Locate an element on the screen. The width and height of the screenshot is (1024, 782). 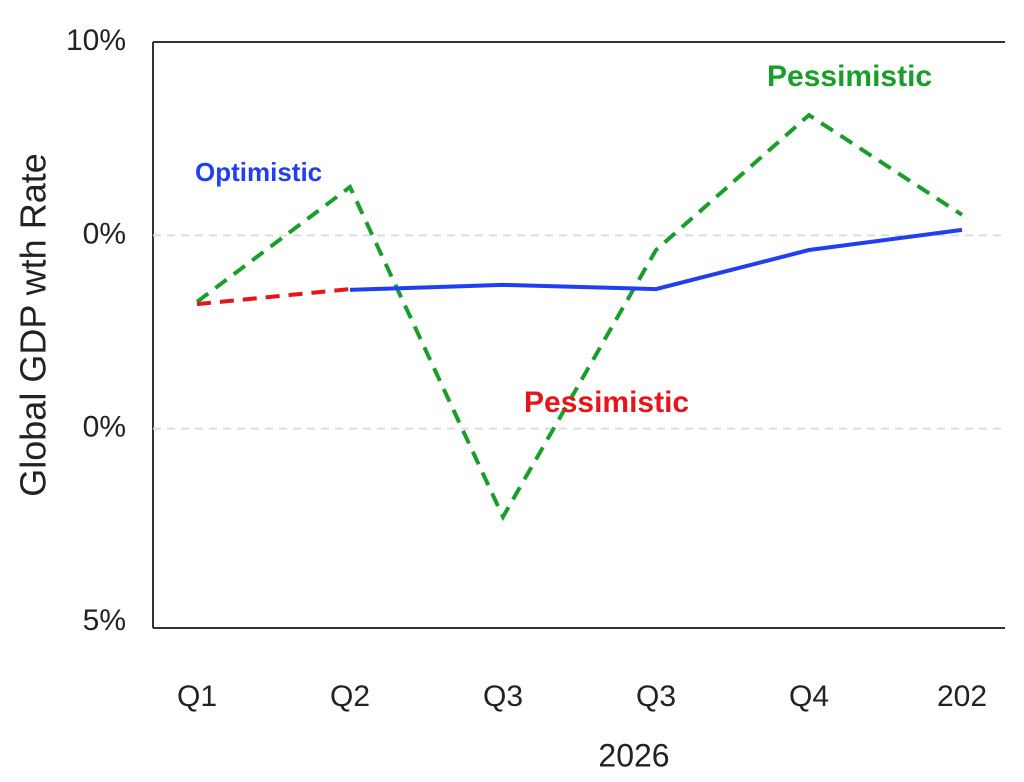
x-tick-label: Q4 is located at coordinates (809, 696).